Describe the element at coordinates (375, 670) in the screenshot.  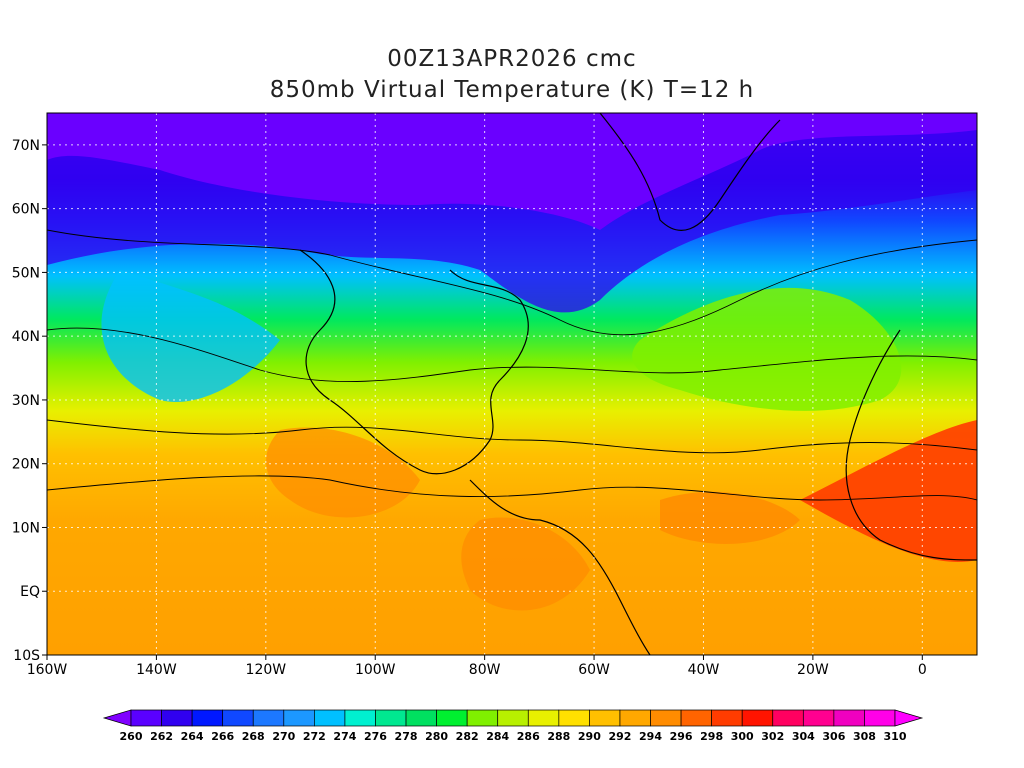
I see `lon-tick-label: 100W` at that location.